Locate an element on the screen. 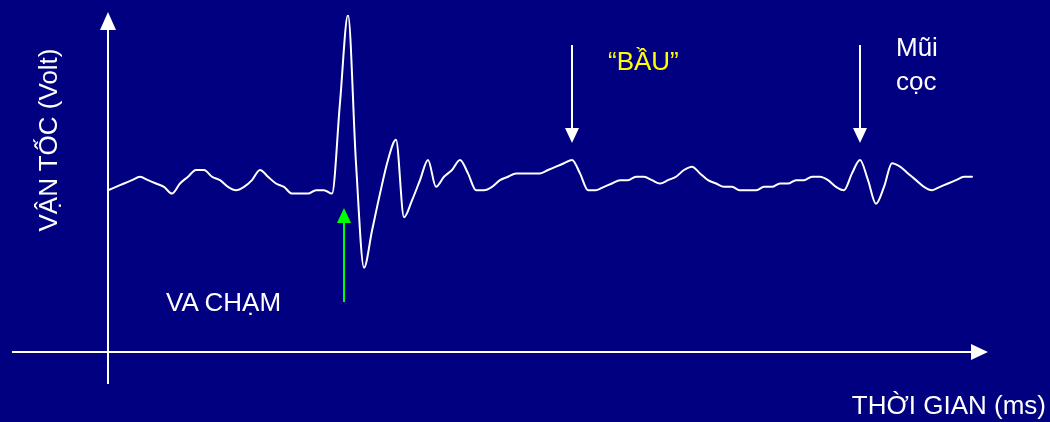 Image resolution: width=1050 pixels, height=422 pixels. annotation: VA CHẠM is located at coordinates (224, 302).